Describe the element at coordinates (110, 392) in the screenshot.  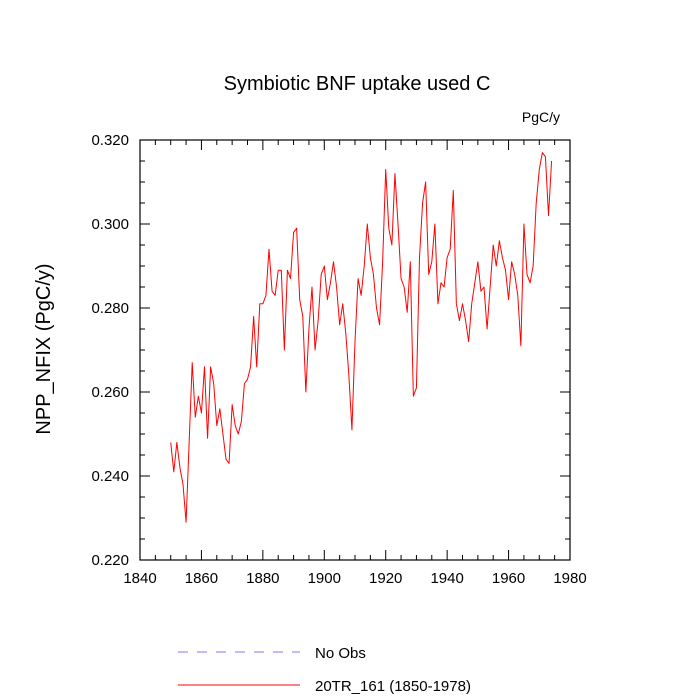
I see `y-tick-label: 0.260` at that location.